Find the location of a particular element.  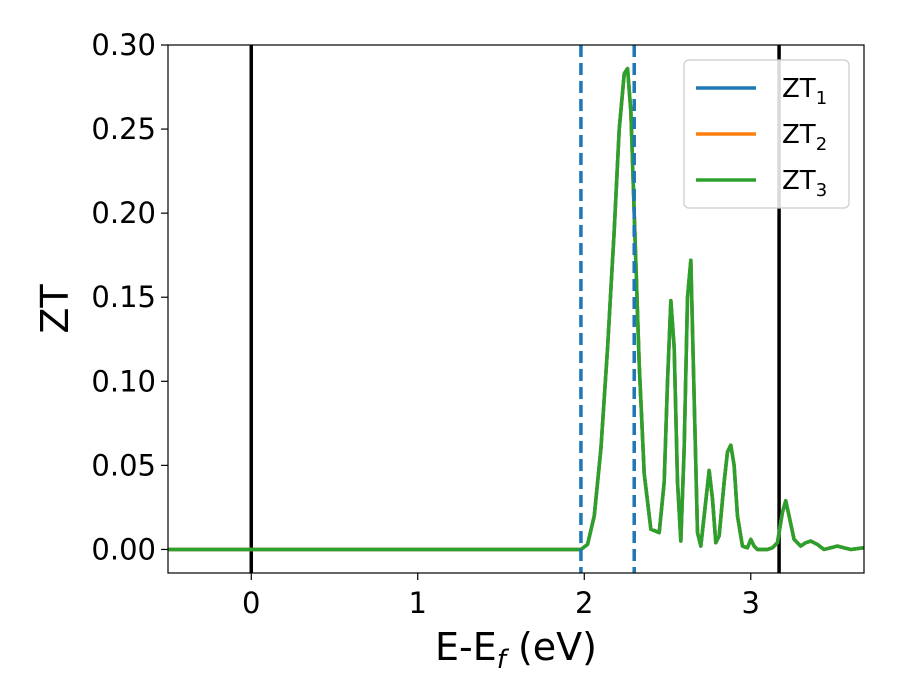

x-tick-label-0: 0 is located at coordinates (251, 603).